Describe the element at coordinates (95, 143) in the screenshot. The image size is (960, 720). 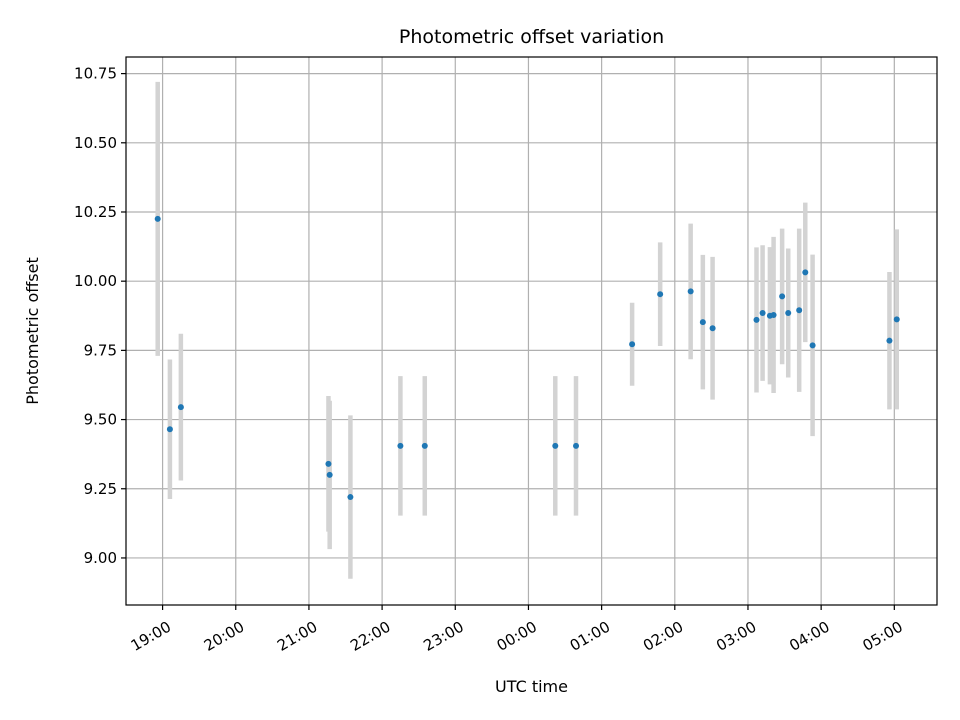
I see `y-tick-label: 10.50` at that location.